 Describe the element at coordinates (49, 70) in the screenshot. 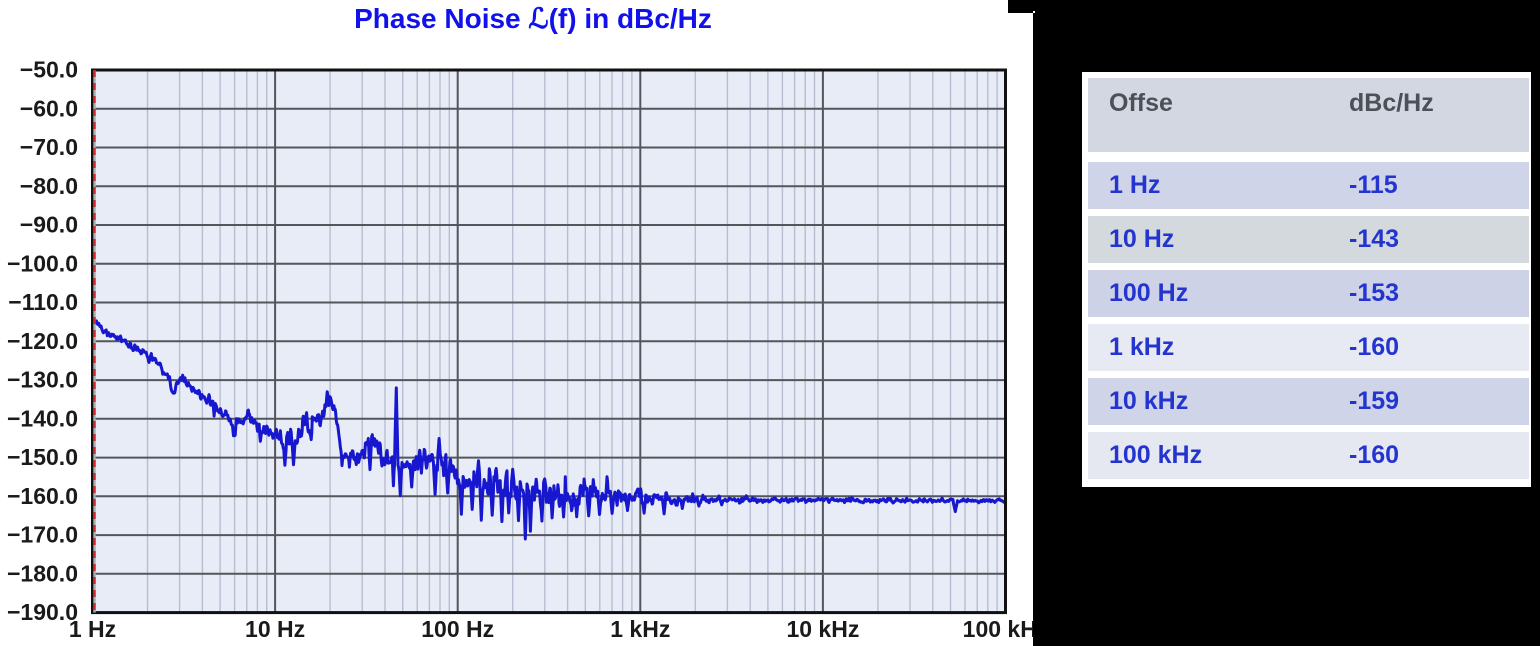

I see `svg-text: −50.0` at that location.